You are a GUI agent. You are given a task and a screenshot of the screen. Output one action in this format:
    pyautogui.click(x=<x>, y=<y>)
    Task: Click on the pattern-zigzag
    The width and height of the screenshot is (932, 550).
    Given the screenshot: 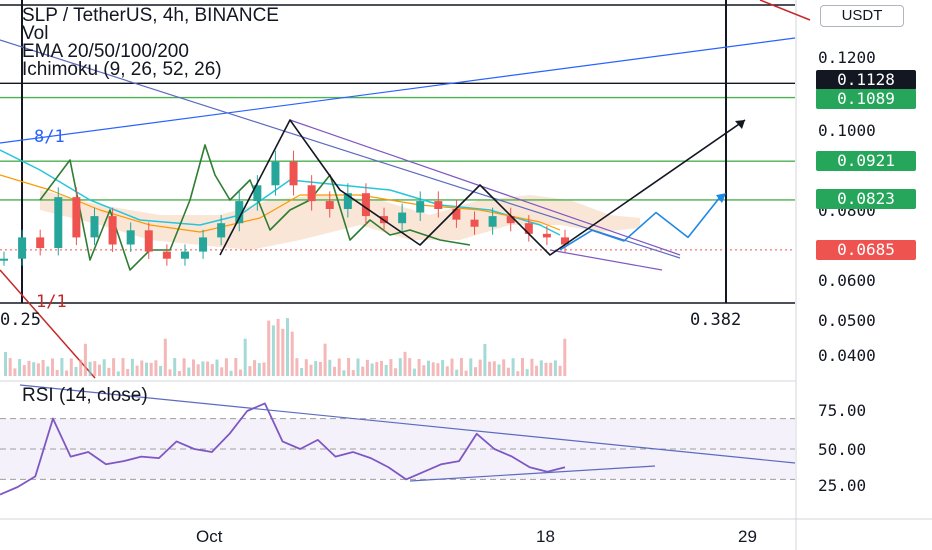 What is the action you would take?
    pyautogui.click(x=482, y=187)
    